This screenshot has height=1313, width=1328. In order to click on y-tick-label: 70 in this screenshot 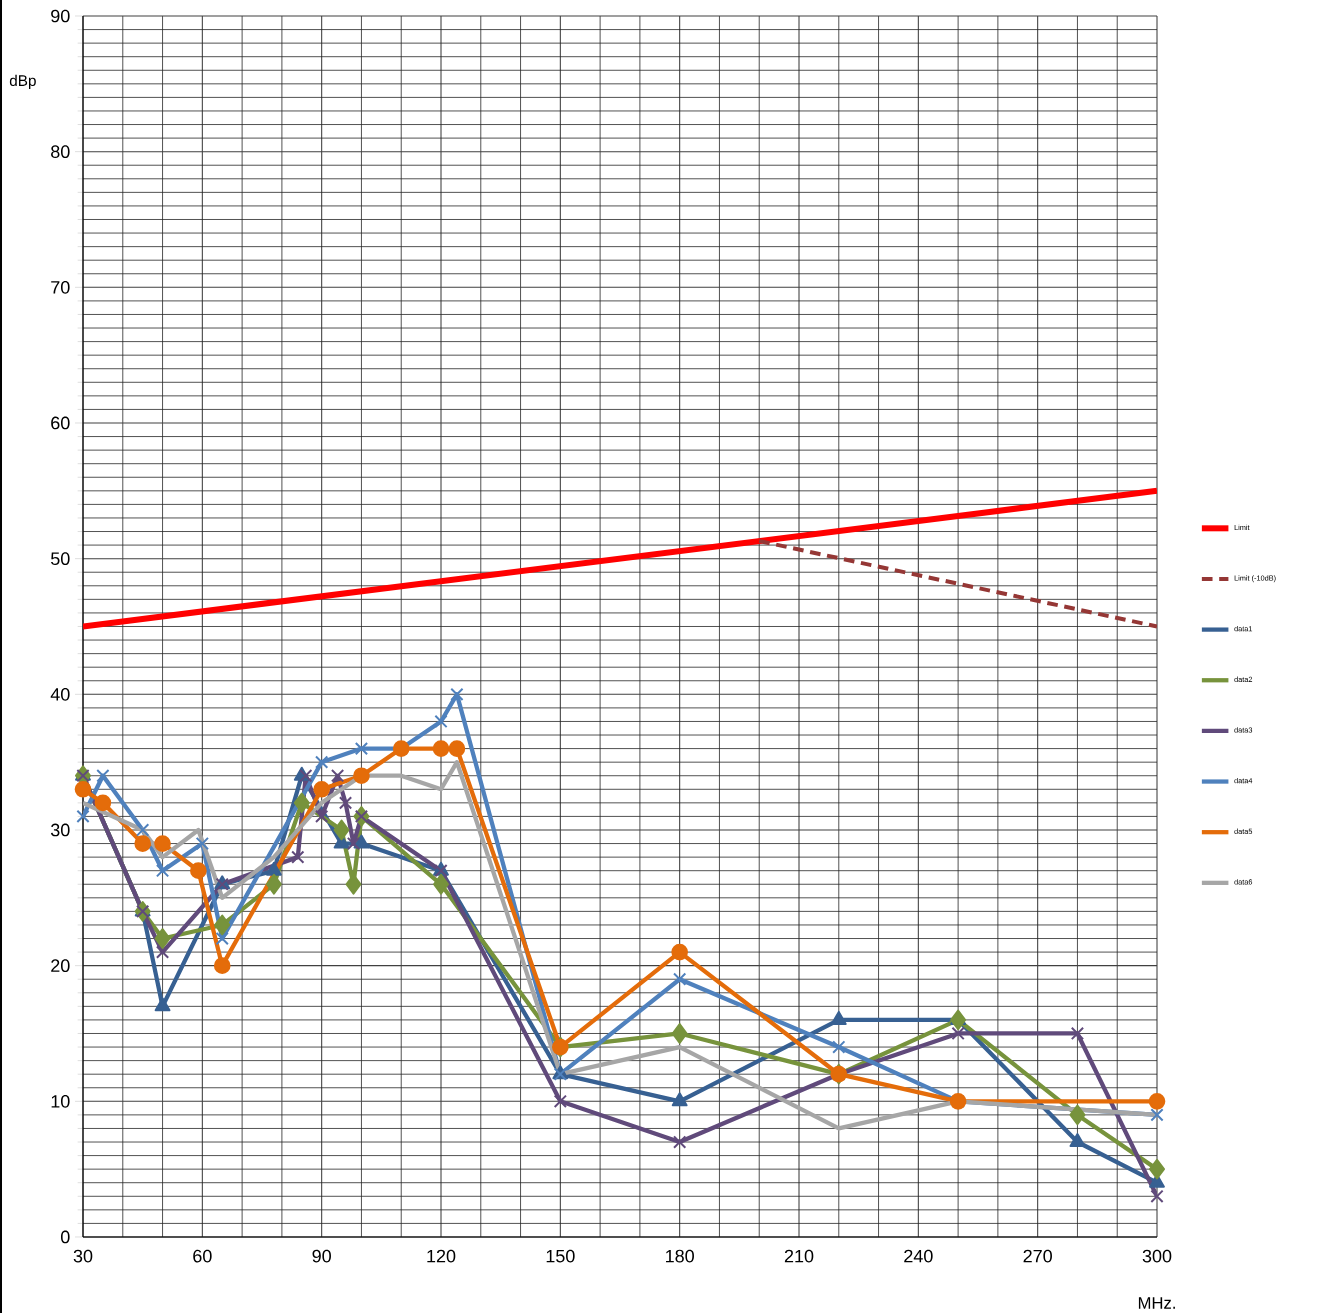, I will do `click(60, 287)`.